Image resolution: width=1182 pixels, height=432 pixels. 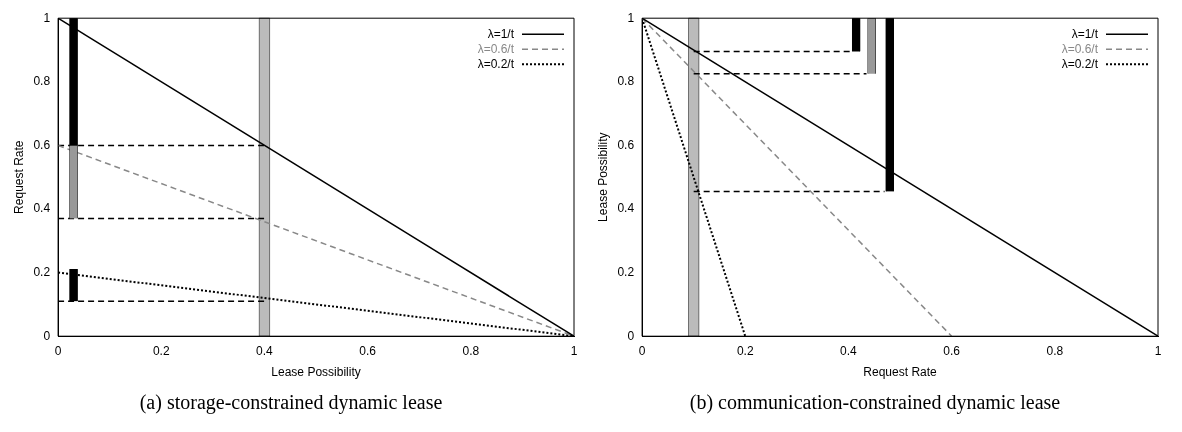 What do you see at coordinates (291, 403) in the screenshot?
I see `text: (a) storage-constrained dynamic lease` at bounding box center [291, 403].